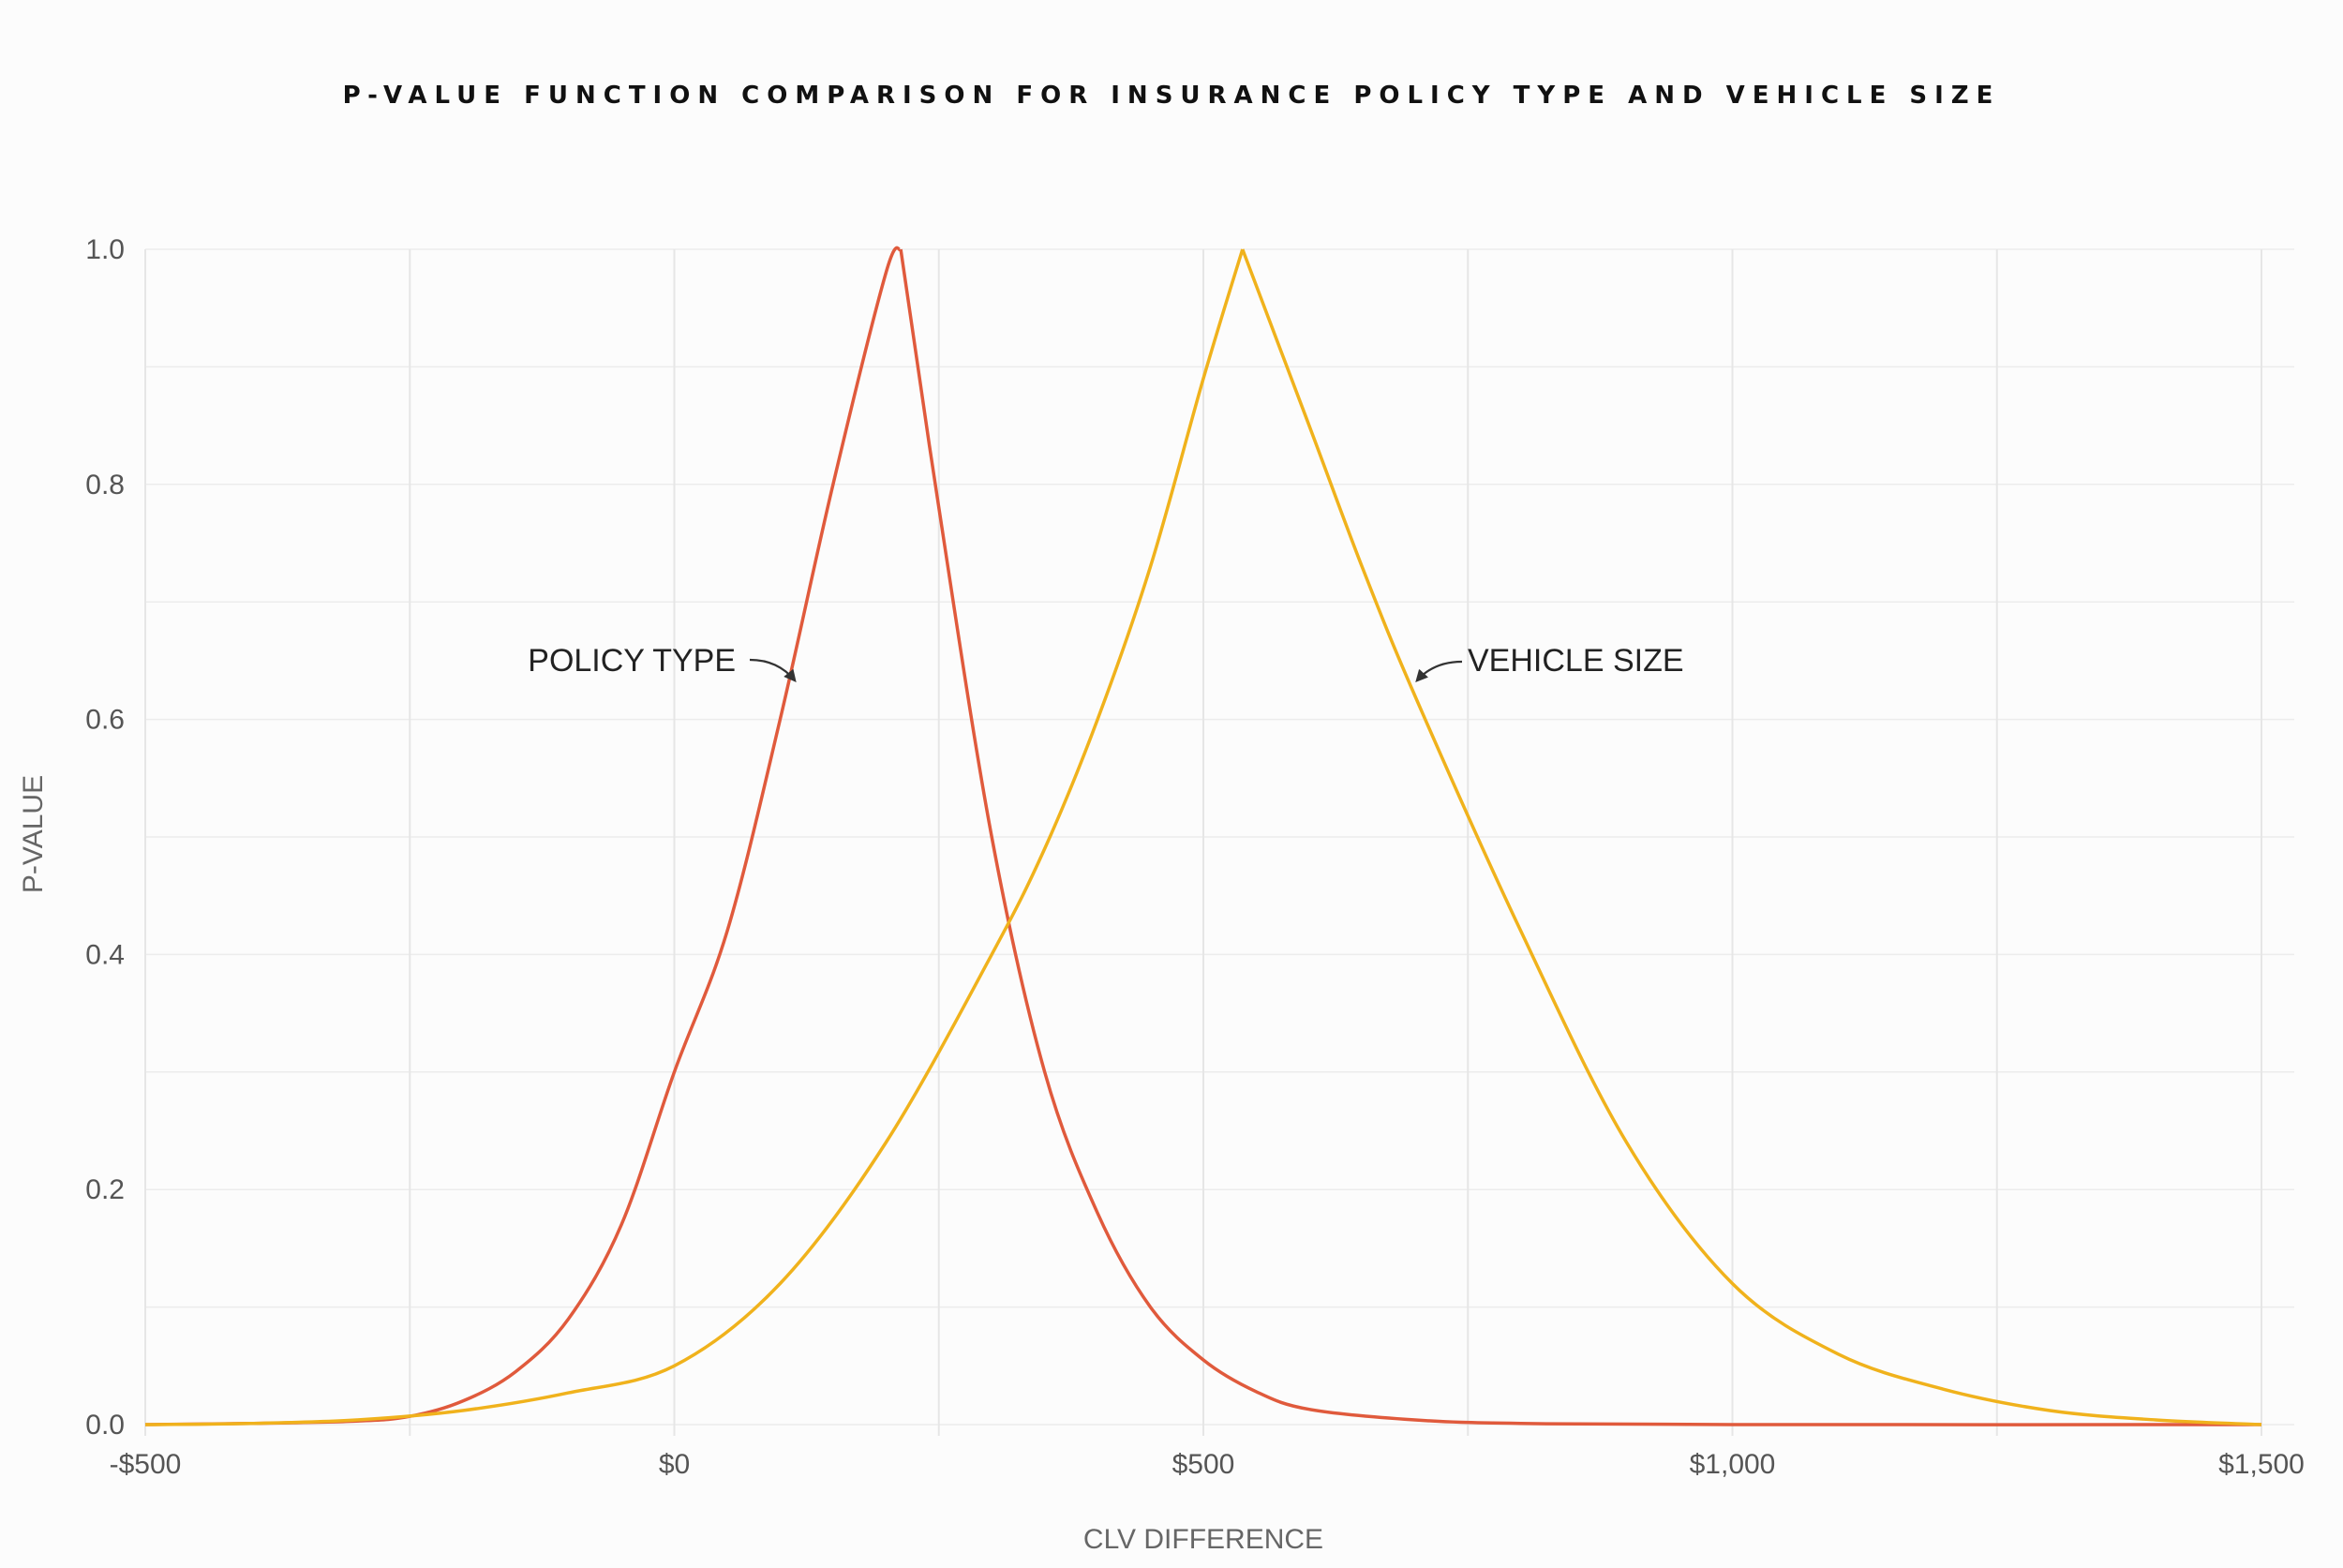  What do you see at coordinates (105, 485) in the screenshot?
I see `y-tick-label: 0.8` at bounding box center [105, 485].